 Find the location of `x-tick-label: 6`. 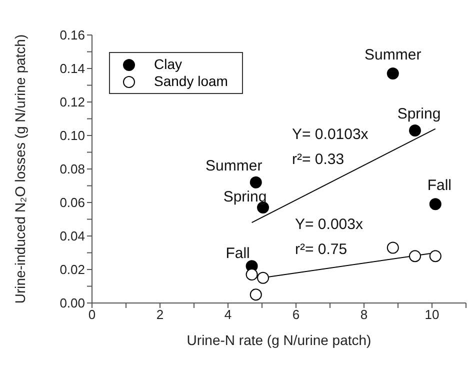

x-tick-label: 6 is located at coordinates (296, 314).